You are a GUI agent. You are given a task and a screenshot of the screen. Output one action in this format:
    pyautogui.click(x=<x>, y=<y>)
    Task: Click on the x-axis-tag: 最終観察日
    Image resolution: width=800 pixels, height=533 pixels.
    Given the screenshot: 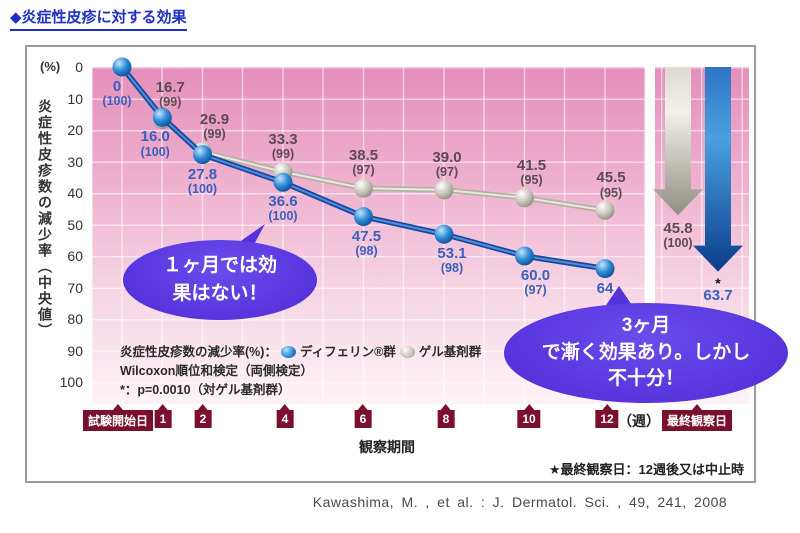 What is the action you would take?
    pyautogui.click(x=697, y=417)
    